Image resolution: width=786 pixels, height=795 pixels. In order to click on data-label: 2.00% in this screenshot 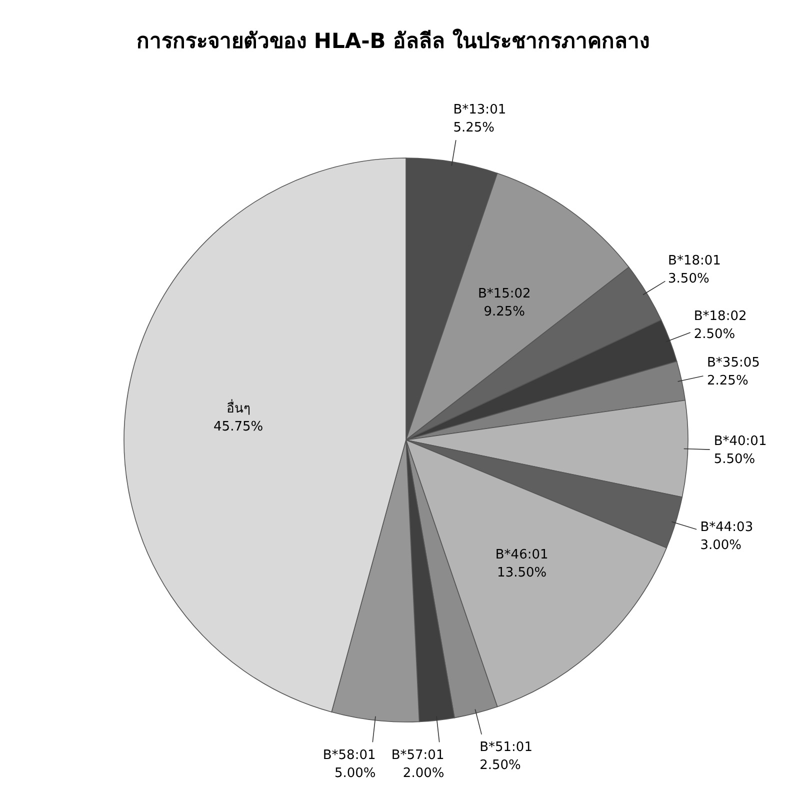, I will do `click(423, 774)`.